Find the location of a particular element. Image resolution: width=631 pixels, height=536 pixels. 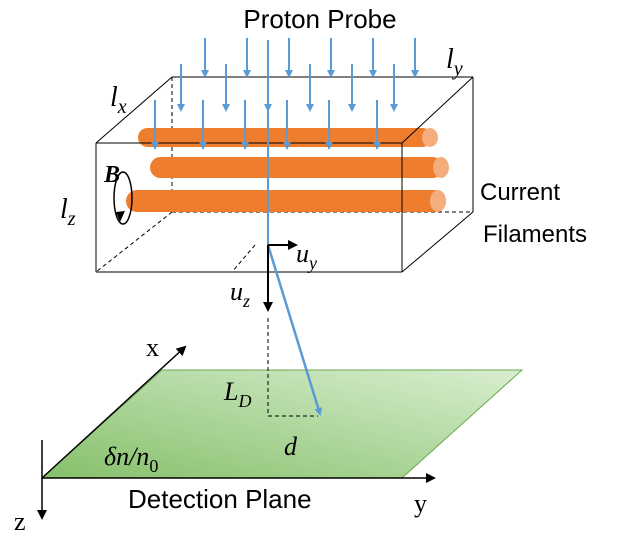

detection-plane-label: Detection Plane is located at coordinates (220, 499).